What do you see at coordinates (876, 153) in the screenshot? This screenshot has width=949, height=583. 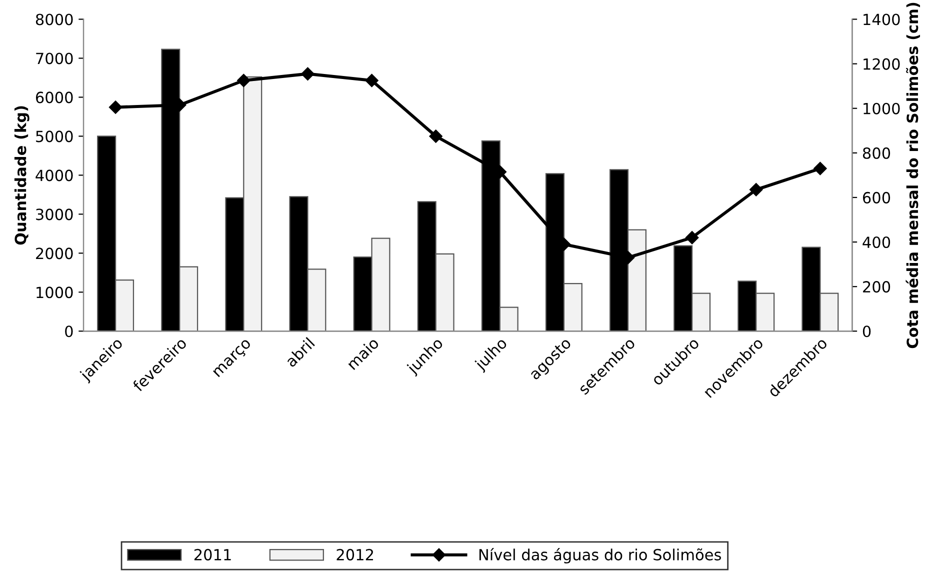 I see `y2-tick-label: 800` at bounding box center [876, 153].